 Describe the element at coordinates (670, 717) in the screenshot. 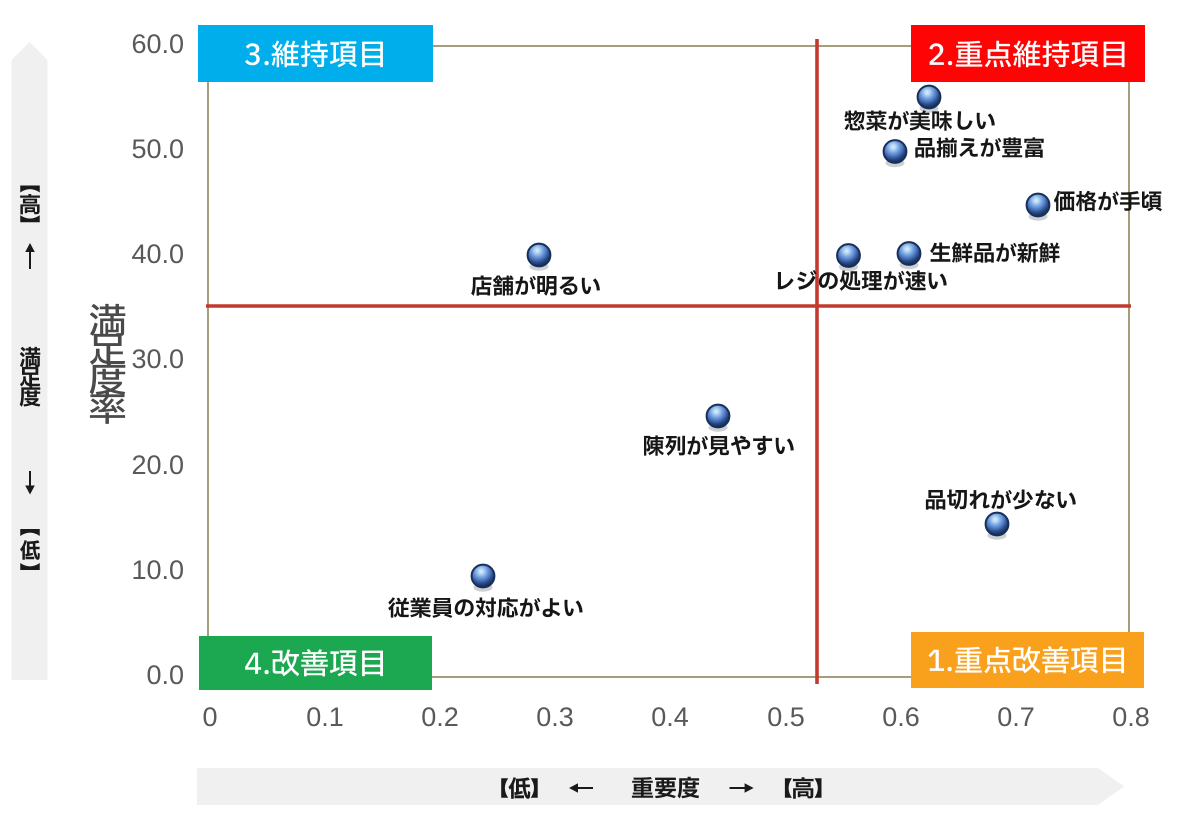

I see `svg-text: 0.4` at that location.